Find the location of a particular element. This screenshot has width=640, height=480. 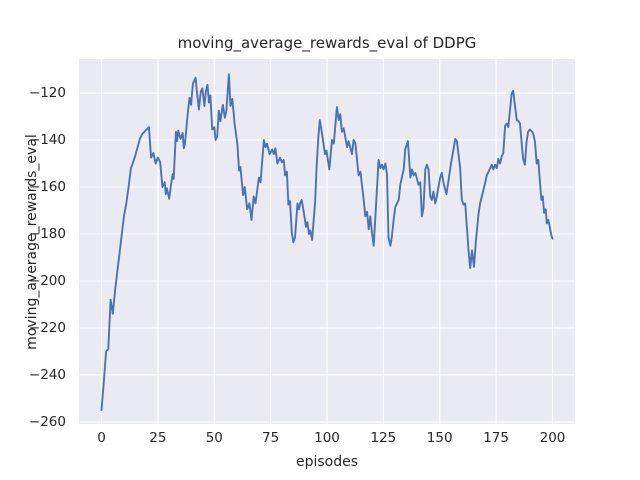

x-tick-label: 0 is located at coordinates (101, 438).